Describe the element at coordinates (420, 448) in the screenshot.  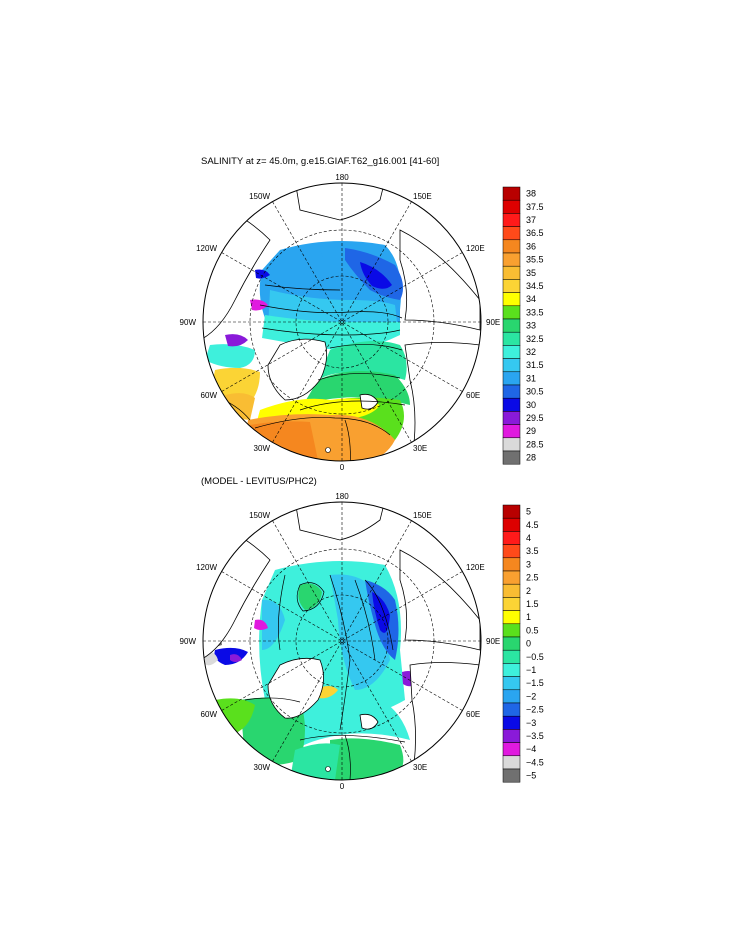
I see `top-label-30e: 30E` at that location.